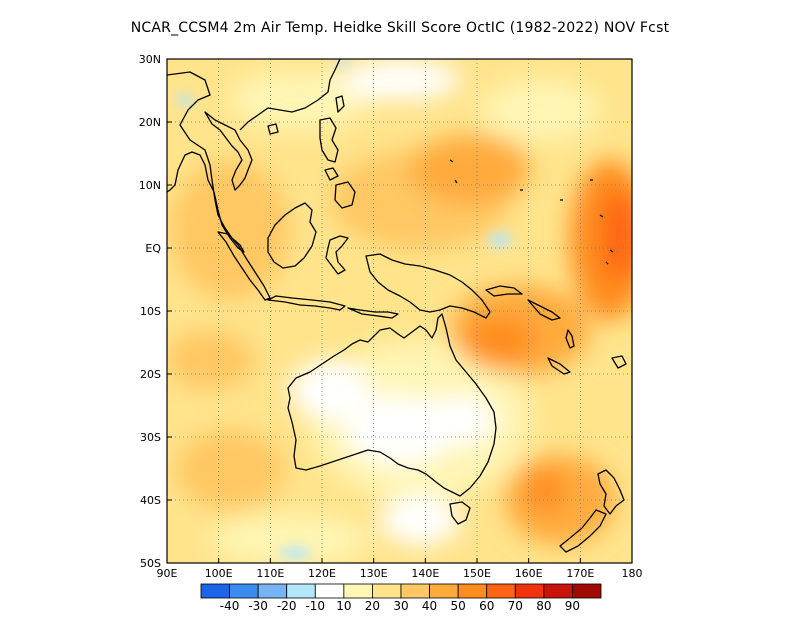 This screenshot has height=618, width=800. Describe the element at coordinates (270, 573) in the screenshot. I see `x-tick-label: 110E` at that location.